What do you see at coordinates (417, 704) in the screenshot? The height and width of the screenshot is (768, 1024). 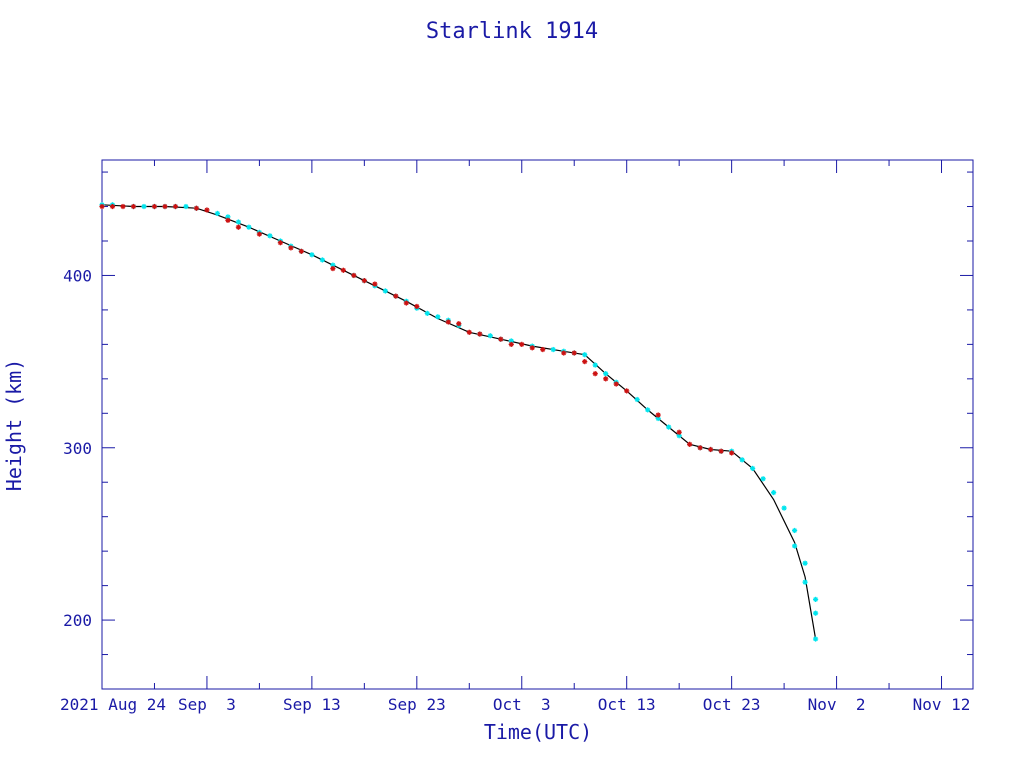 I see `x-tick-label: Sep 23` at bounding box center [417, 704].